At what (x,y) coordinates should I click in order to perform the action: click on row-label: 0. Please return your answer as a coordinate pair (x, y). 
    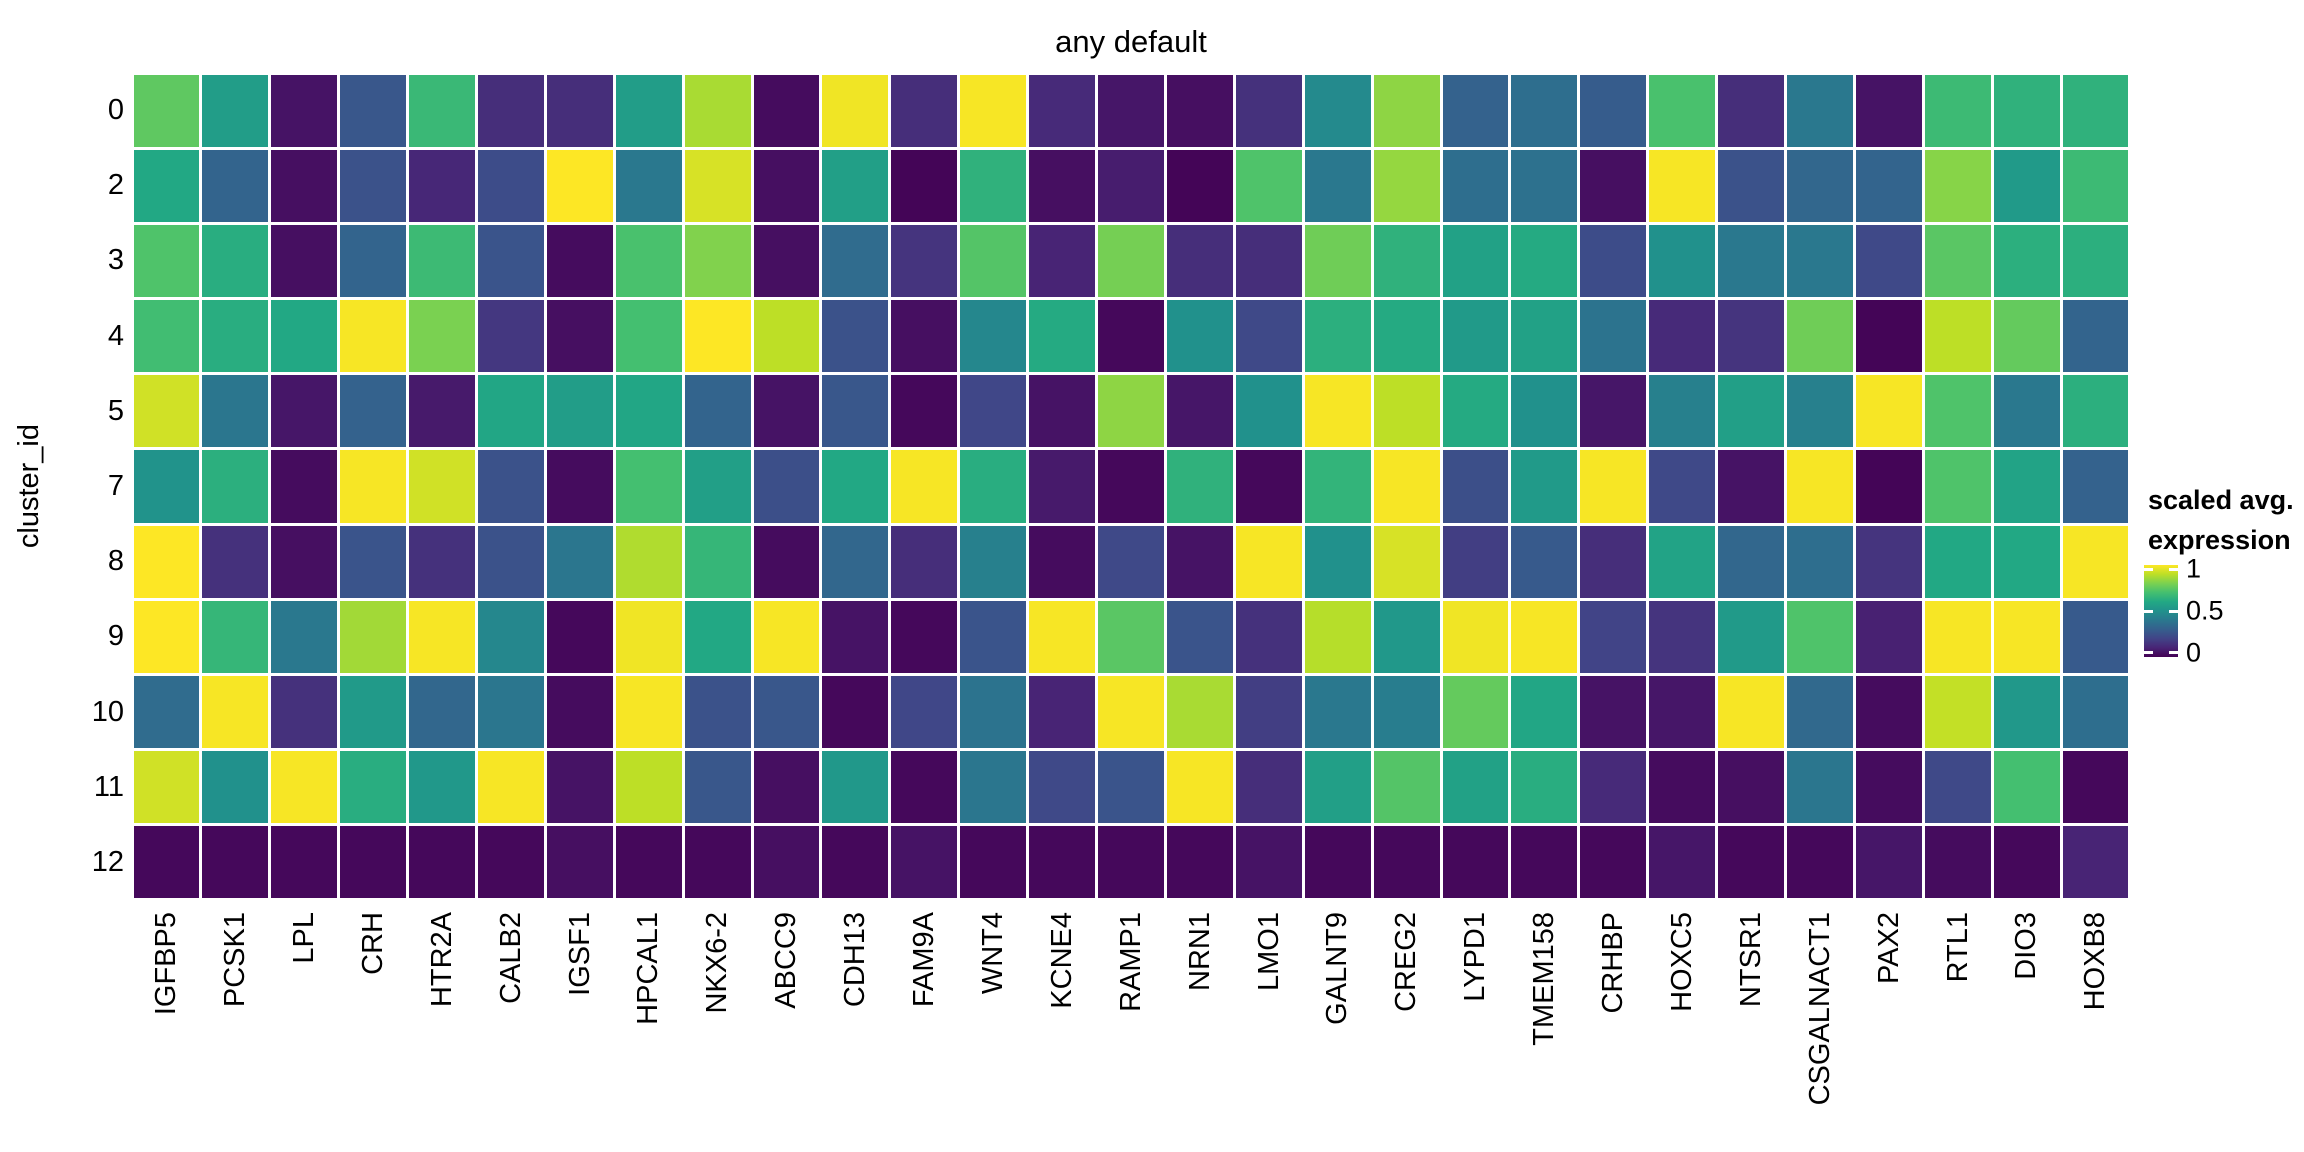
    Looking at the image, I should click on (115, 110).